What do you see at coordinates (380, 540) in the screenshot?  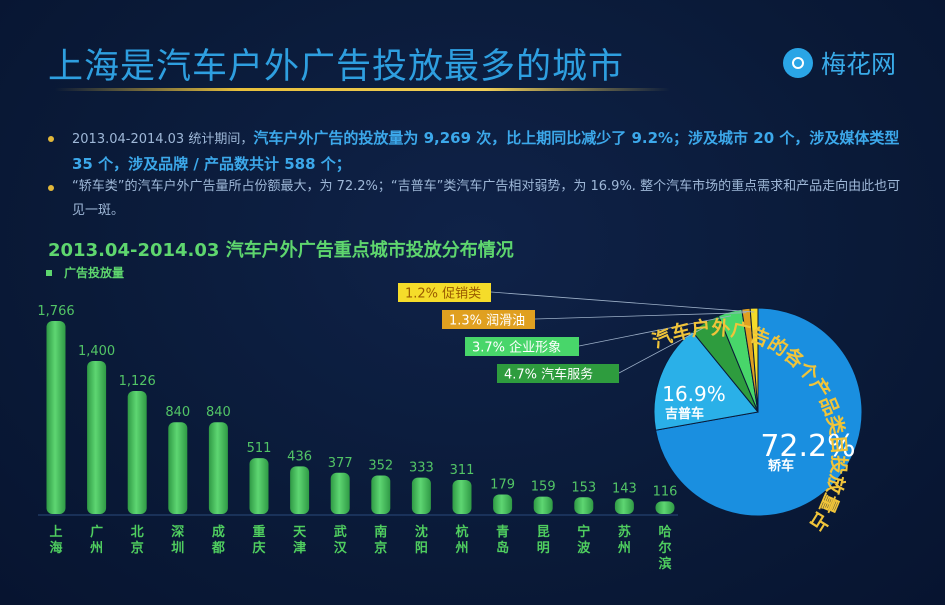 I see `bar-category-label: 南京` at bounding box center [380, 540].